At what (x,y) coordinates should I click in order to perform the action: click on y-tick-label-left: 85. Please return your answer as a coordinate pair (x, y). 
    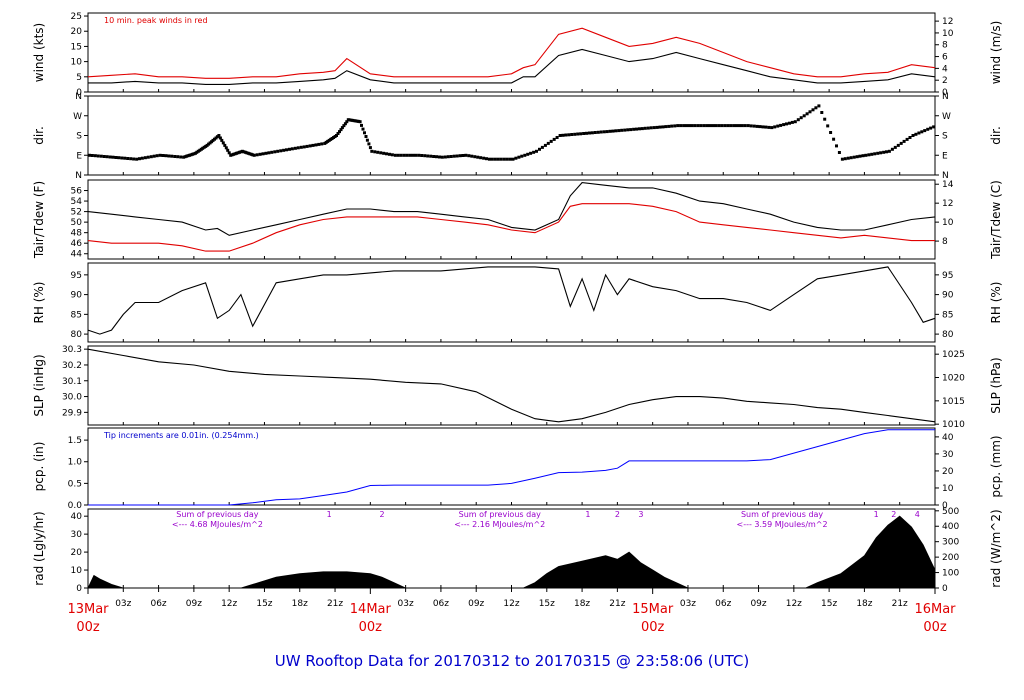
    Looking at the image, I should click on (76, 315).